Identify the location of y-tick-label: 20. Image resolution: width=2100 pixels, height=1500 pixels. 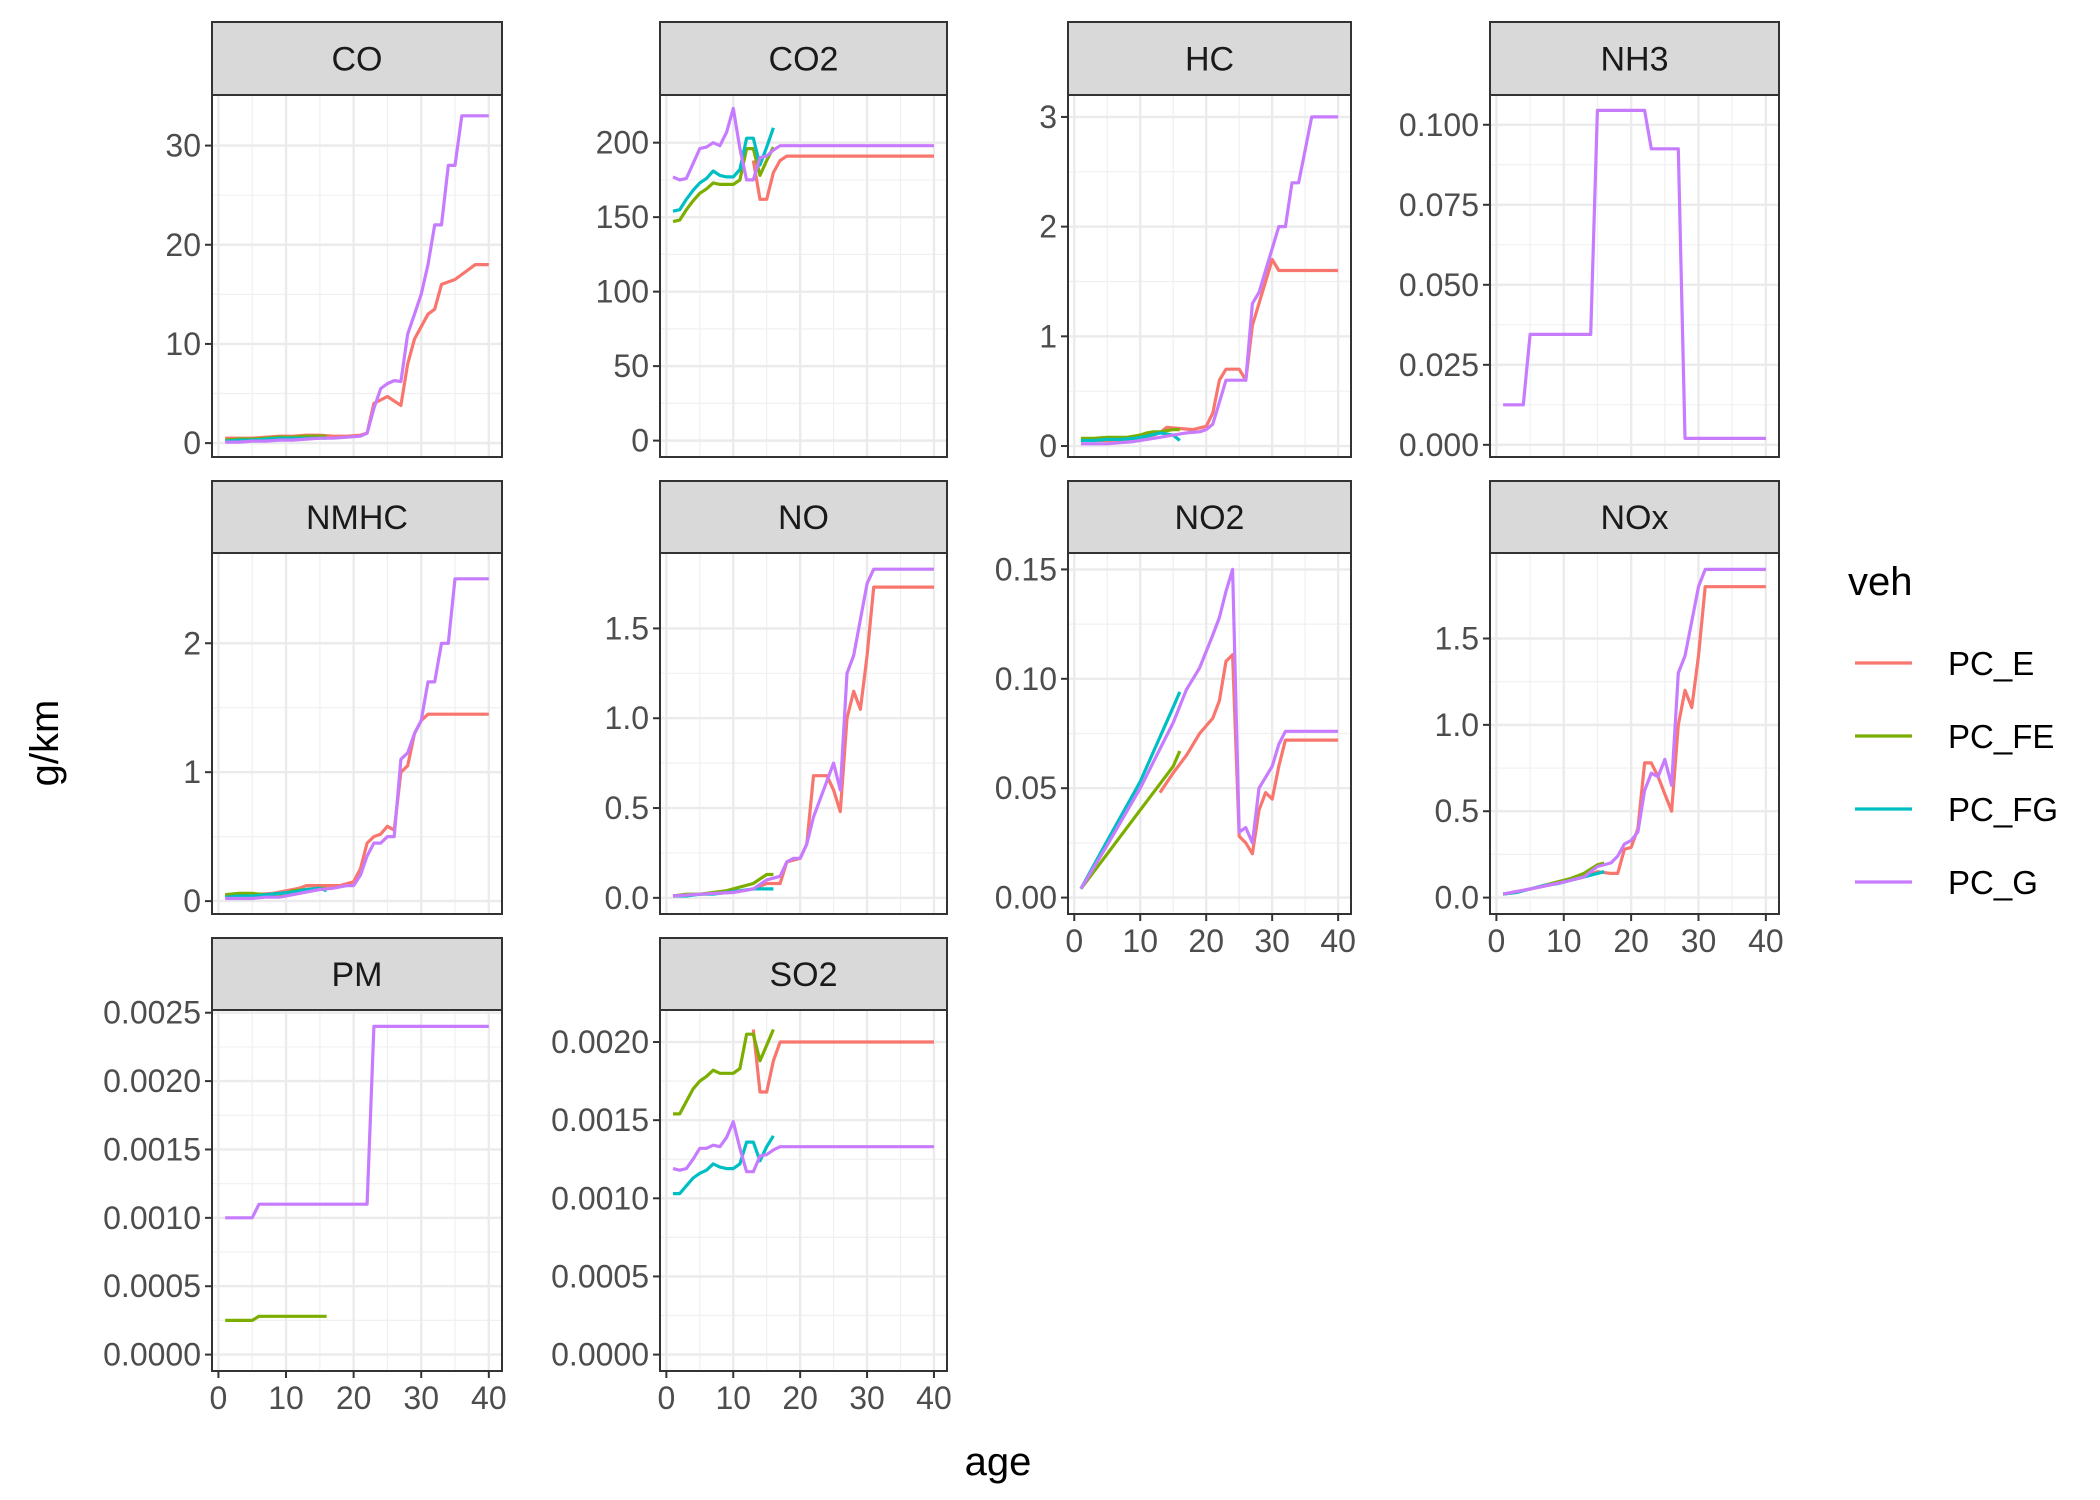
(183, 245).